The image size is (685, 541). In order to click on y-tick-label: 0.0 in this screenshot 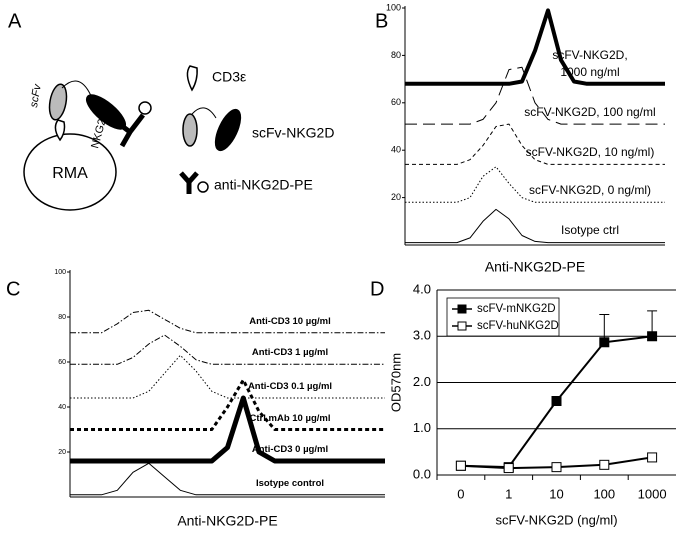, I will do `click(422, 473)`.